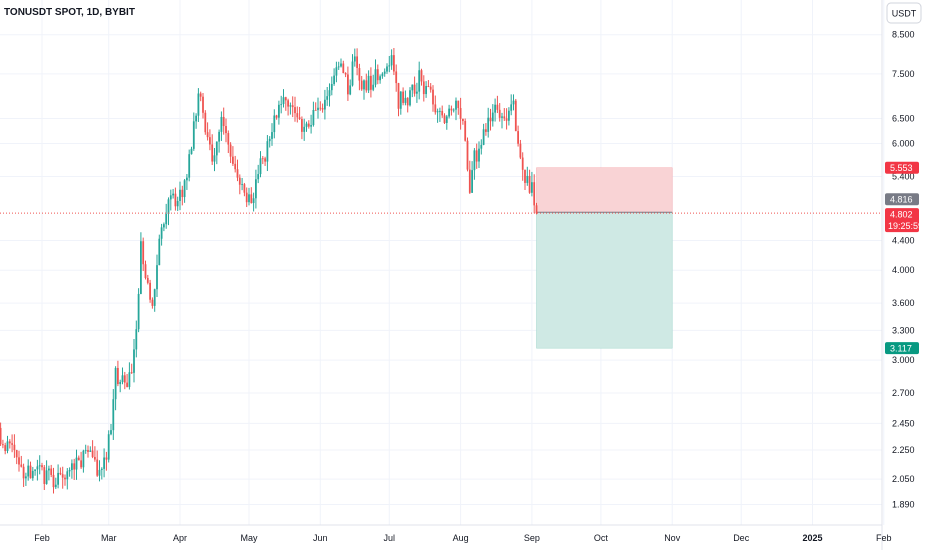  Describe the element at coordinates (604, 280) in the screenshot. I see `take-profit-zone` at that location.